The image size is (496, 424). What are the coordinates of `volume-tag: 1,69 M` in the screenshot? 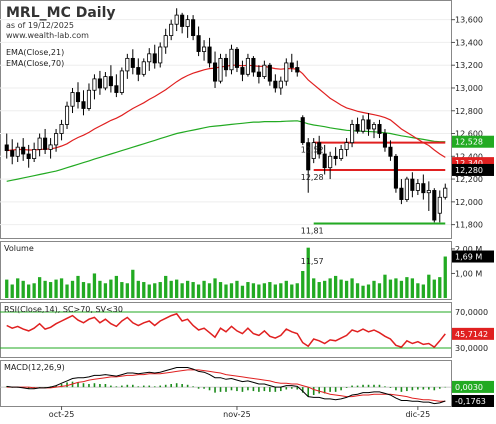 It's located at (473, 256).